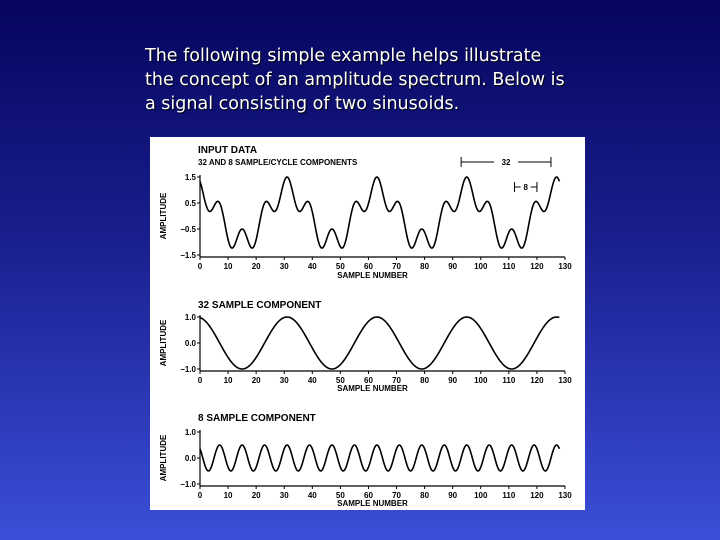  I want to click on annotation-label: 8, so click(525, 187).